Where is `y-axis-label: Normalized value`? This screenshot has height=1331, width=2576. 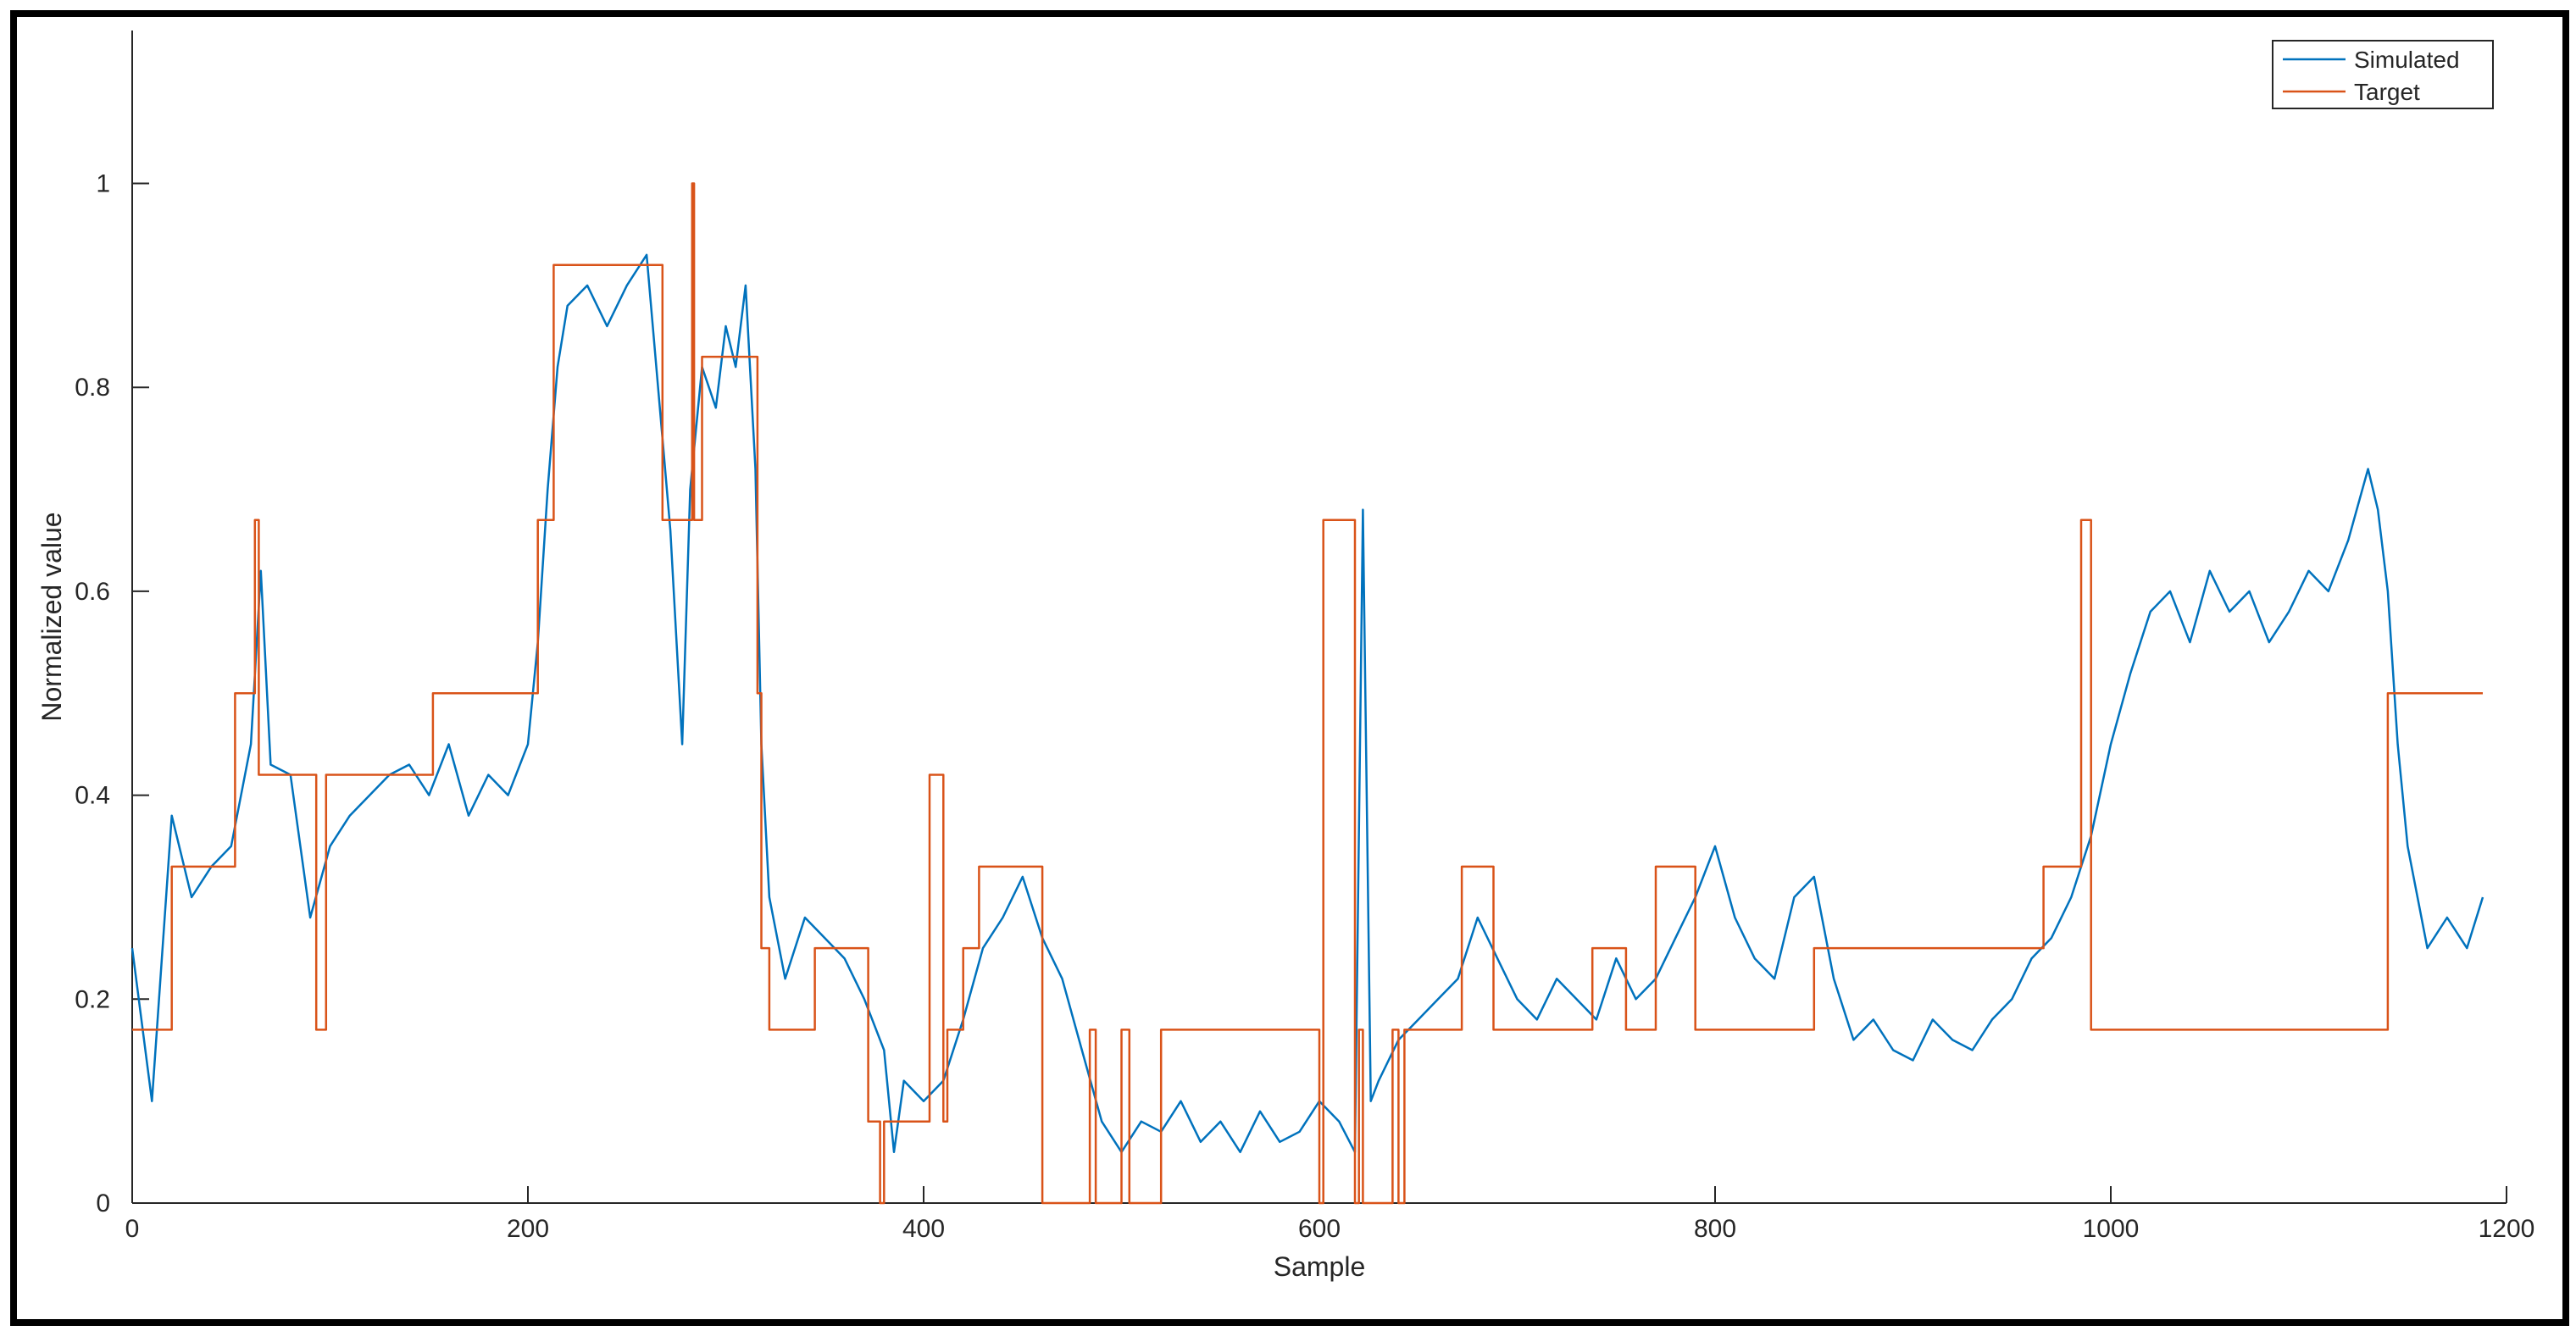 y-axis-label: Normalized value is located at coordinates (51, 616).